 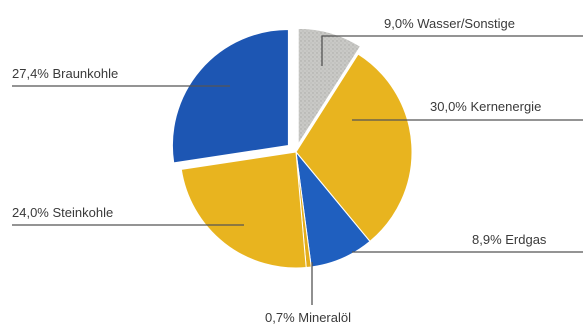 I want to click on slice-label-erdgas: 8,9% Erdgas, so click(x=509, y=239).